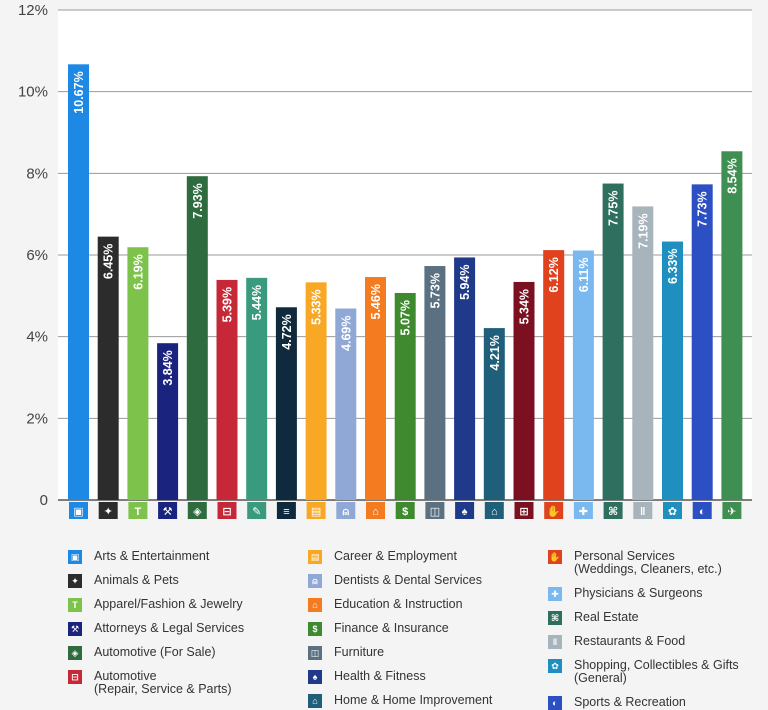 This screenshot has height=710, width=768. I want to click on legend-label-subtext: (Repair, Service & Parts), so click(163, 689).